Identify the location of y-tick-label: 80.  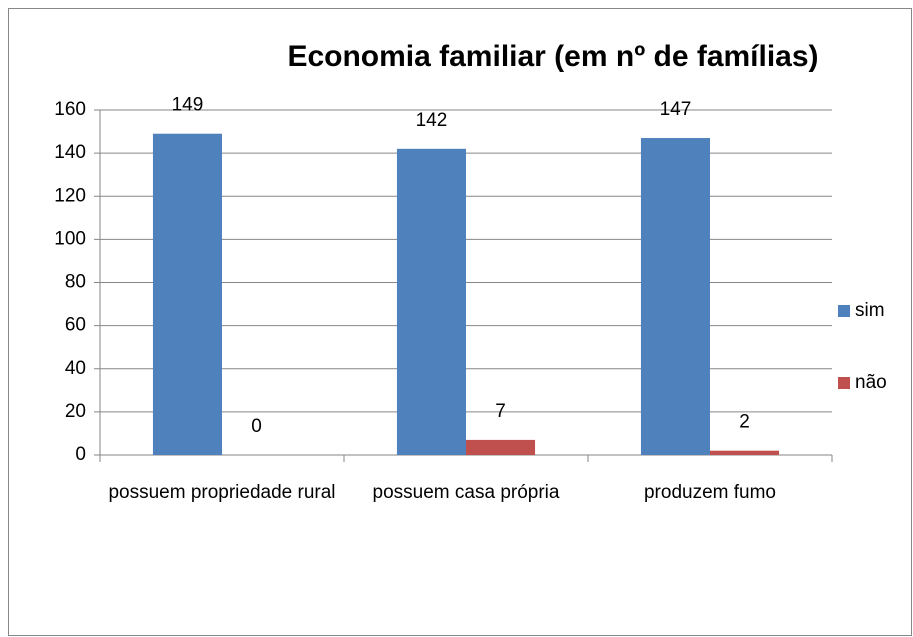
(75, 282).